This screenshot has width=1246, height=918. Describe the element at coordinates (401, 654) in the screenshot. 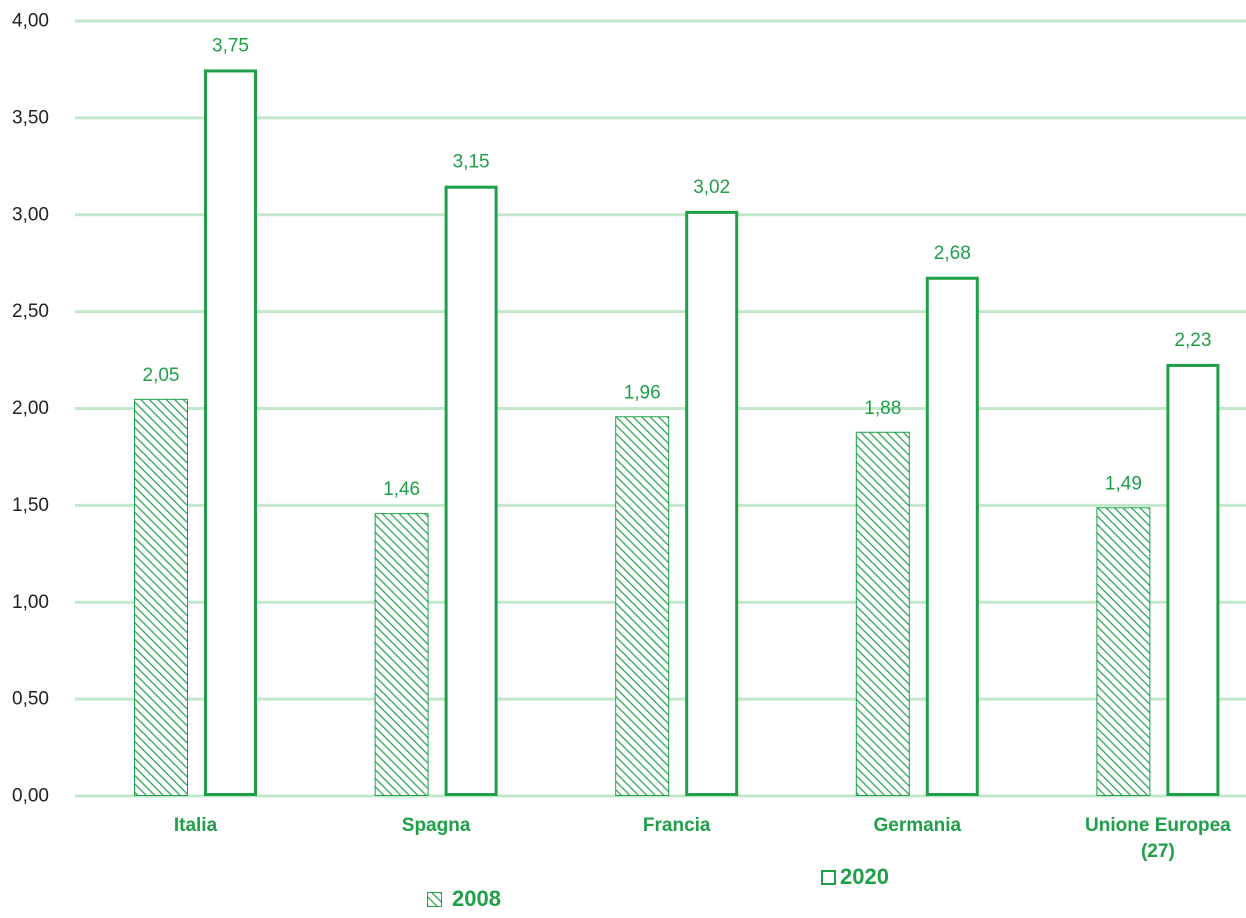

I see `bar-2008-spagna` at that location.